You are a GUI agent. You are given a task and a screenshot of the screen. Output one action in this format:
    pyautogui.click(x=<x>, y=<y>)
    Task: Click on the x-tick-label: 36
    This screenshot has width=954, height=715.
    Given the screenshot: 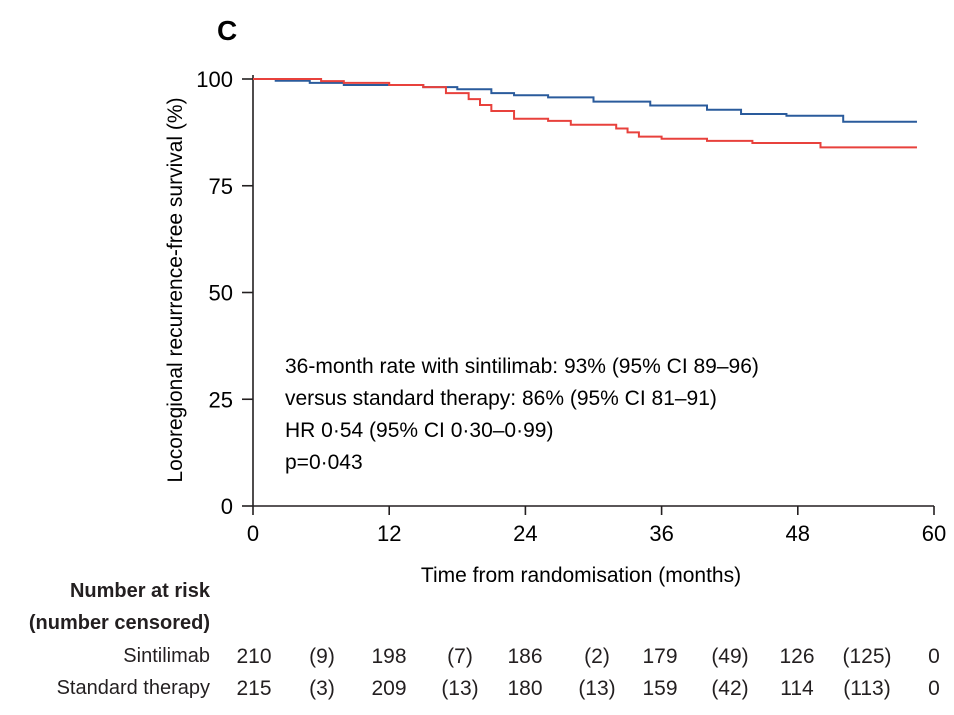 What is the action you would take?
    pyautogui.click(x=661, y=533)
    